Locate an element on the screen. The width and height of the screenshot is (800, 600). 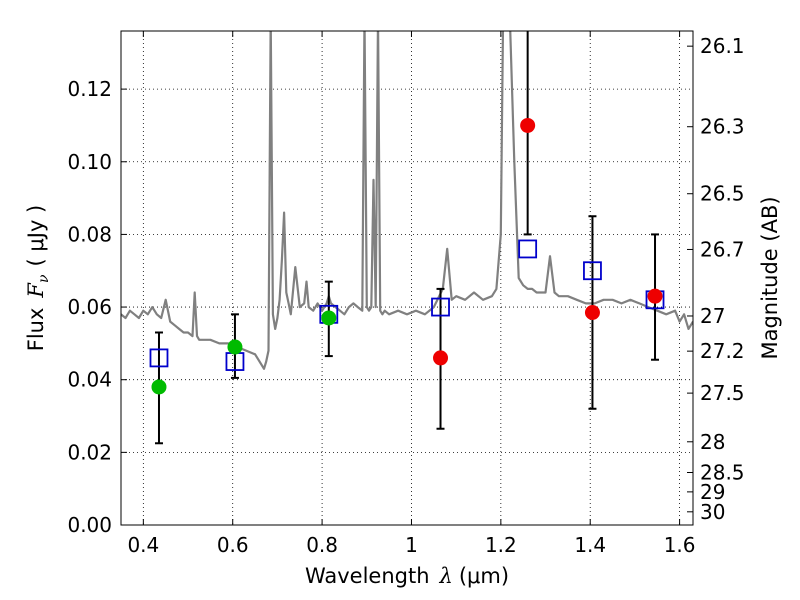
magnitude-tick-label: 26.7 is located at coordinates (722, 249).